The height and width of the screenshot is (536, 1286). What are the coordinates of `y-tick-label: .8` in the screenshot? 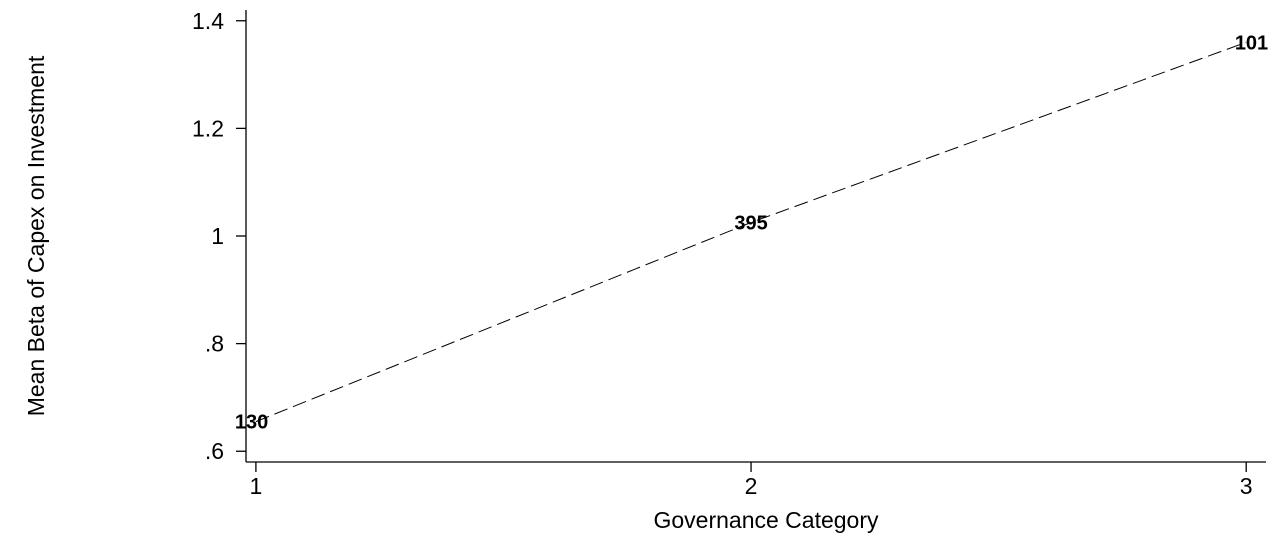 It's located at (214, 344).